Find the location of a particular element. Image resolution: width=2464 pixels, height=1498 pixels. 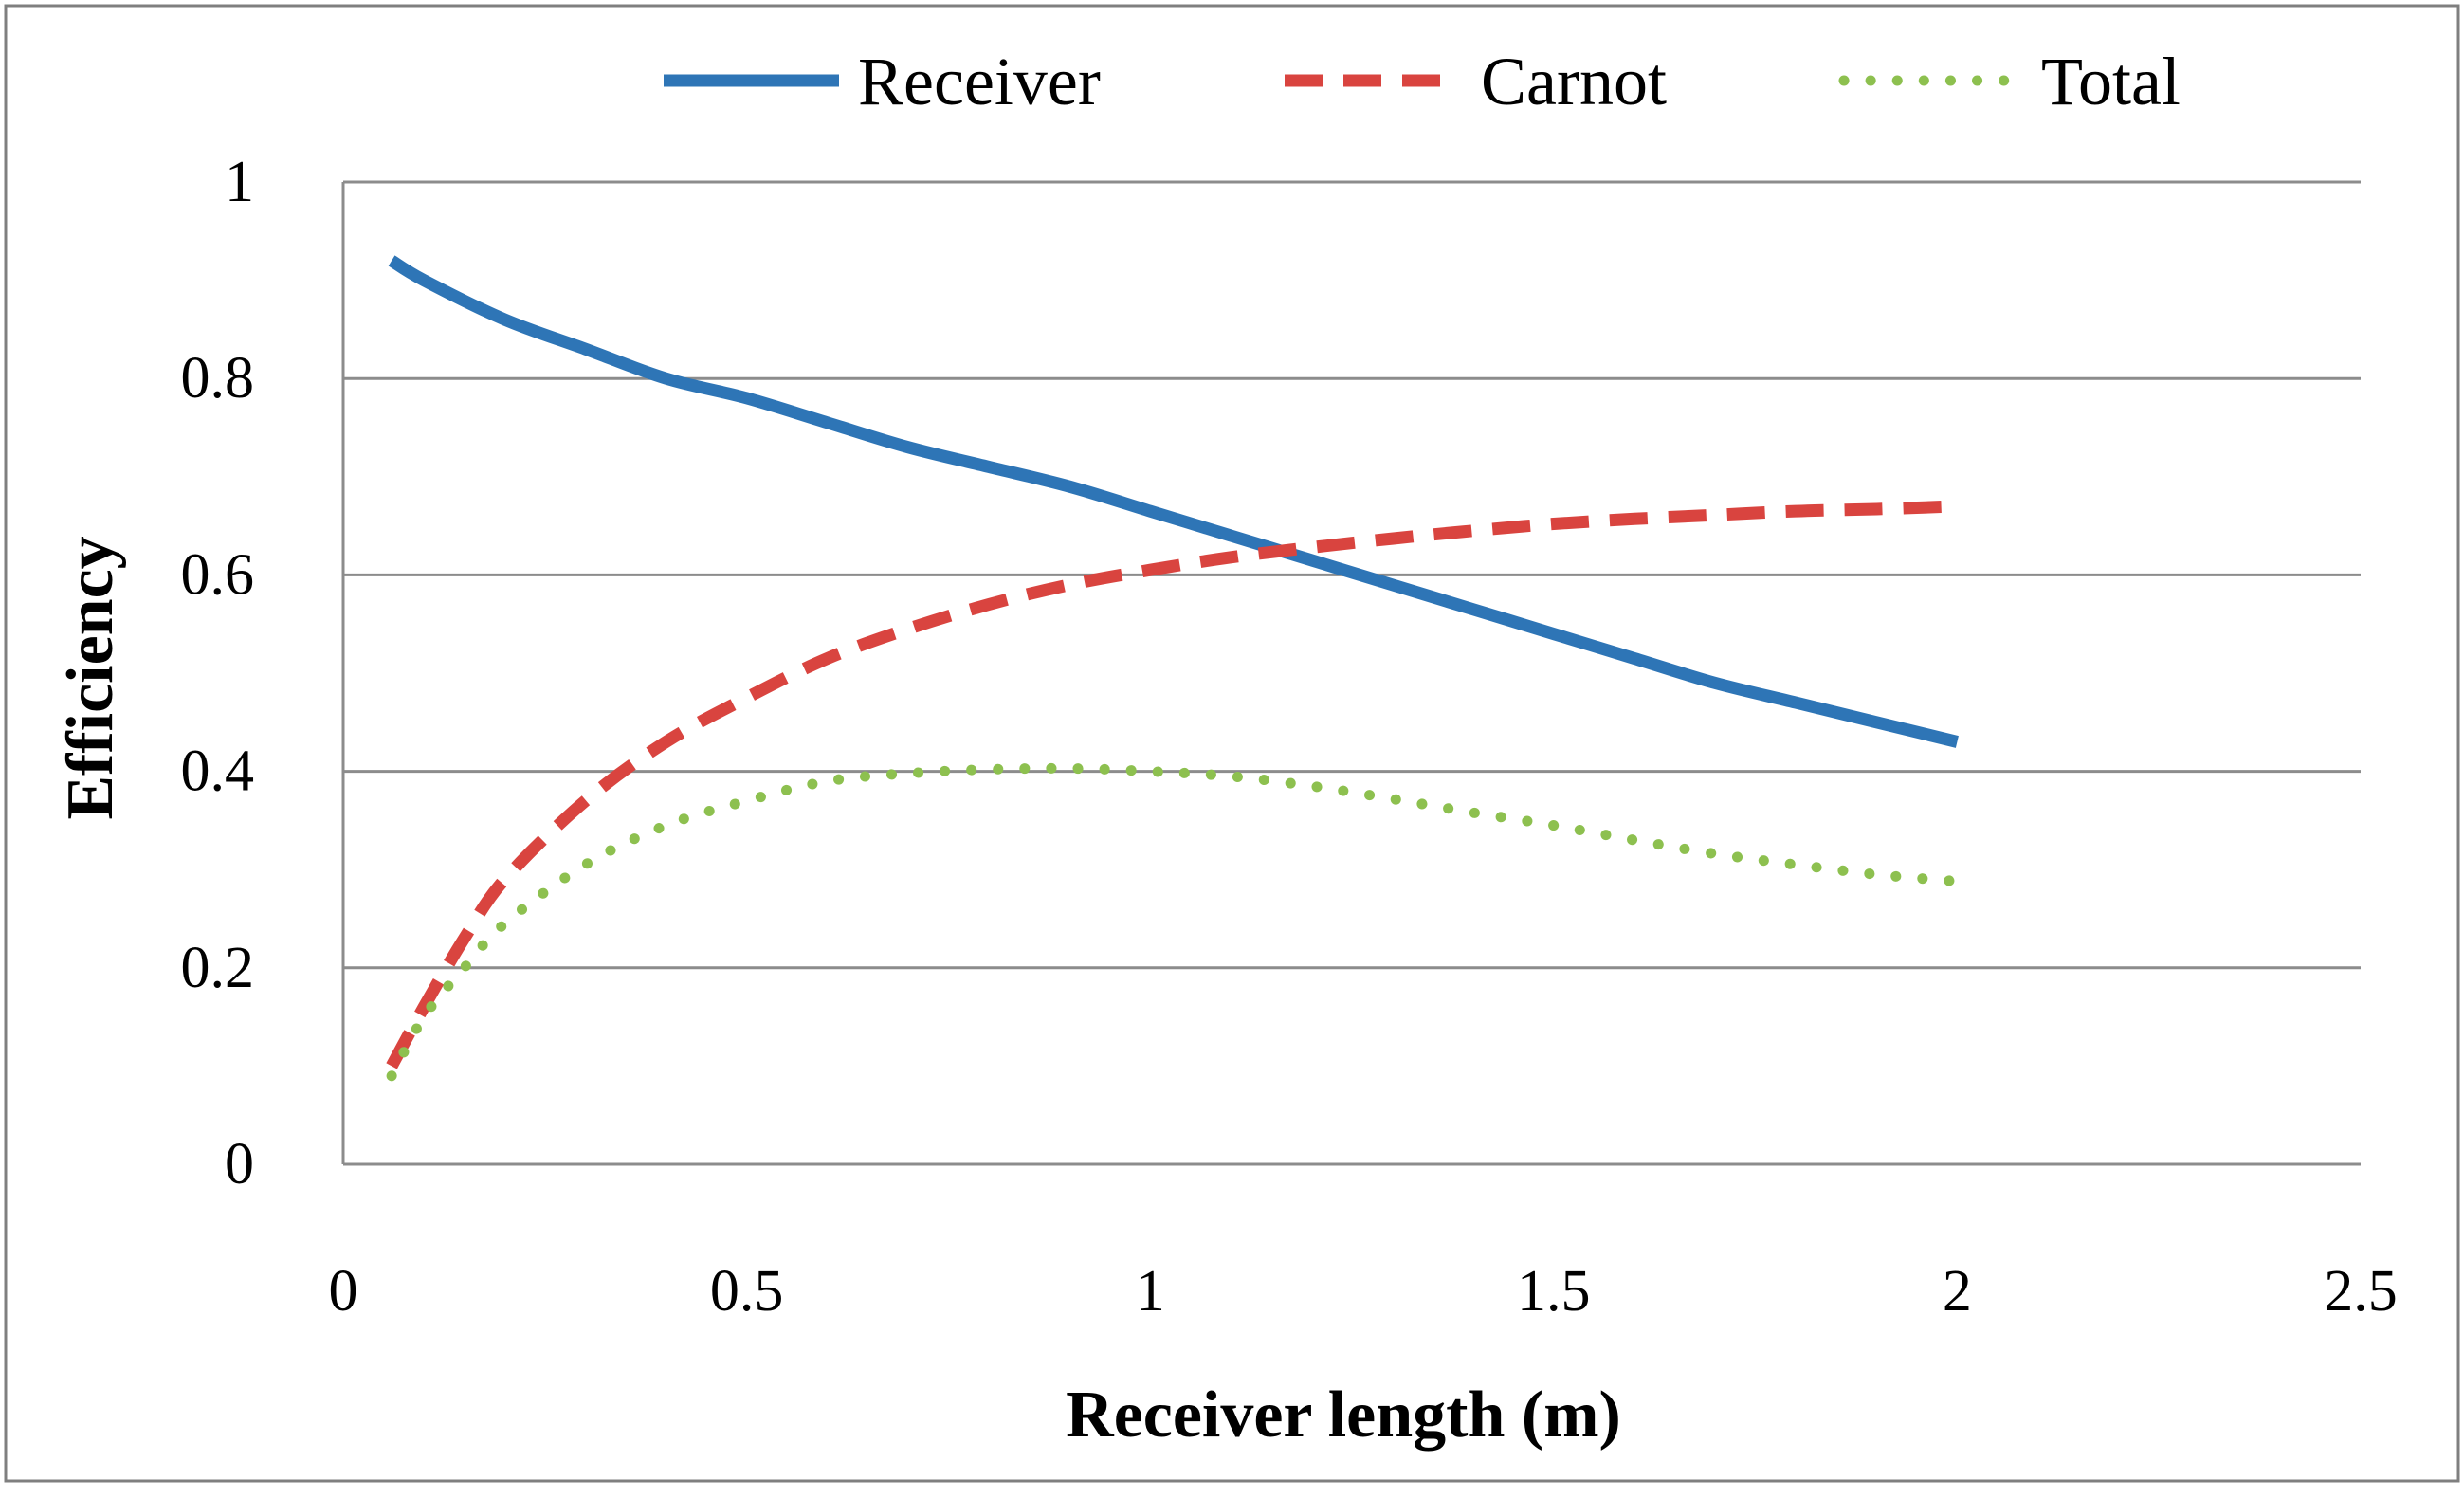

y-tick-label-0: 0 is located at coordinates (239, 1164).